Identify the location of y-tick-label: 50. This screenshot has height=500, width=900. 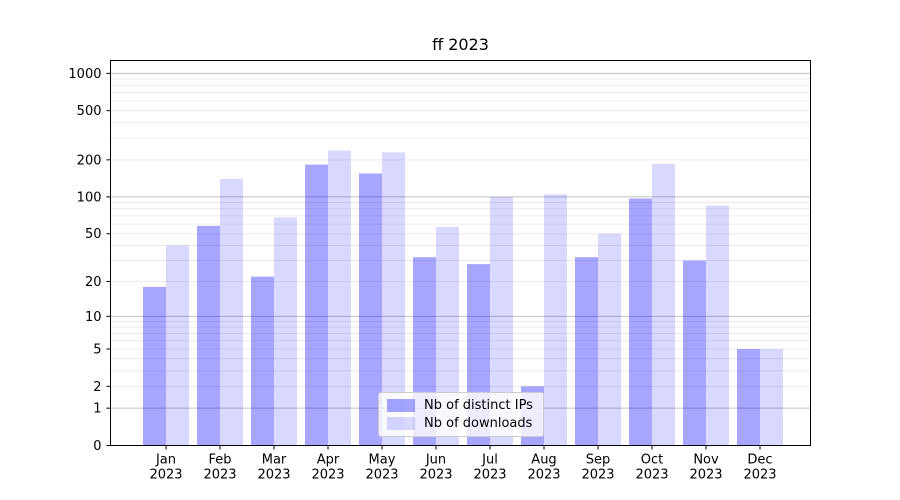
(93, 234).